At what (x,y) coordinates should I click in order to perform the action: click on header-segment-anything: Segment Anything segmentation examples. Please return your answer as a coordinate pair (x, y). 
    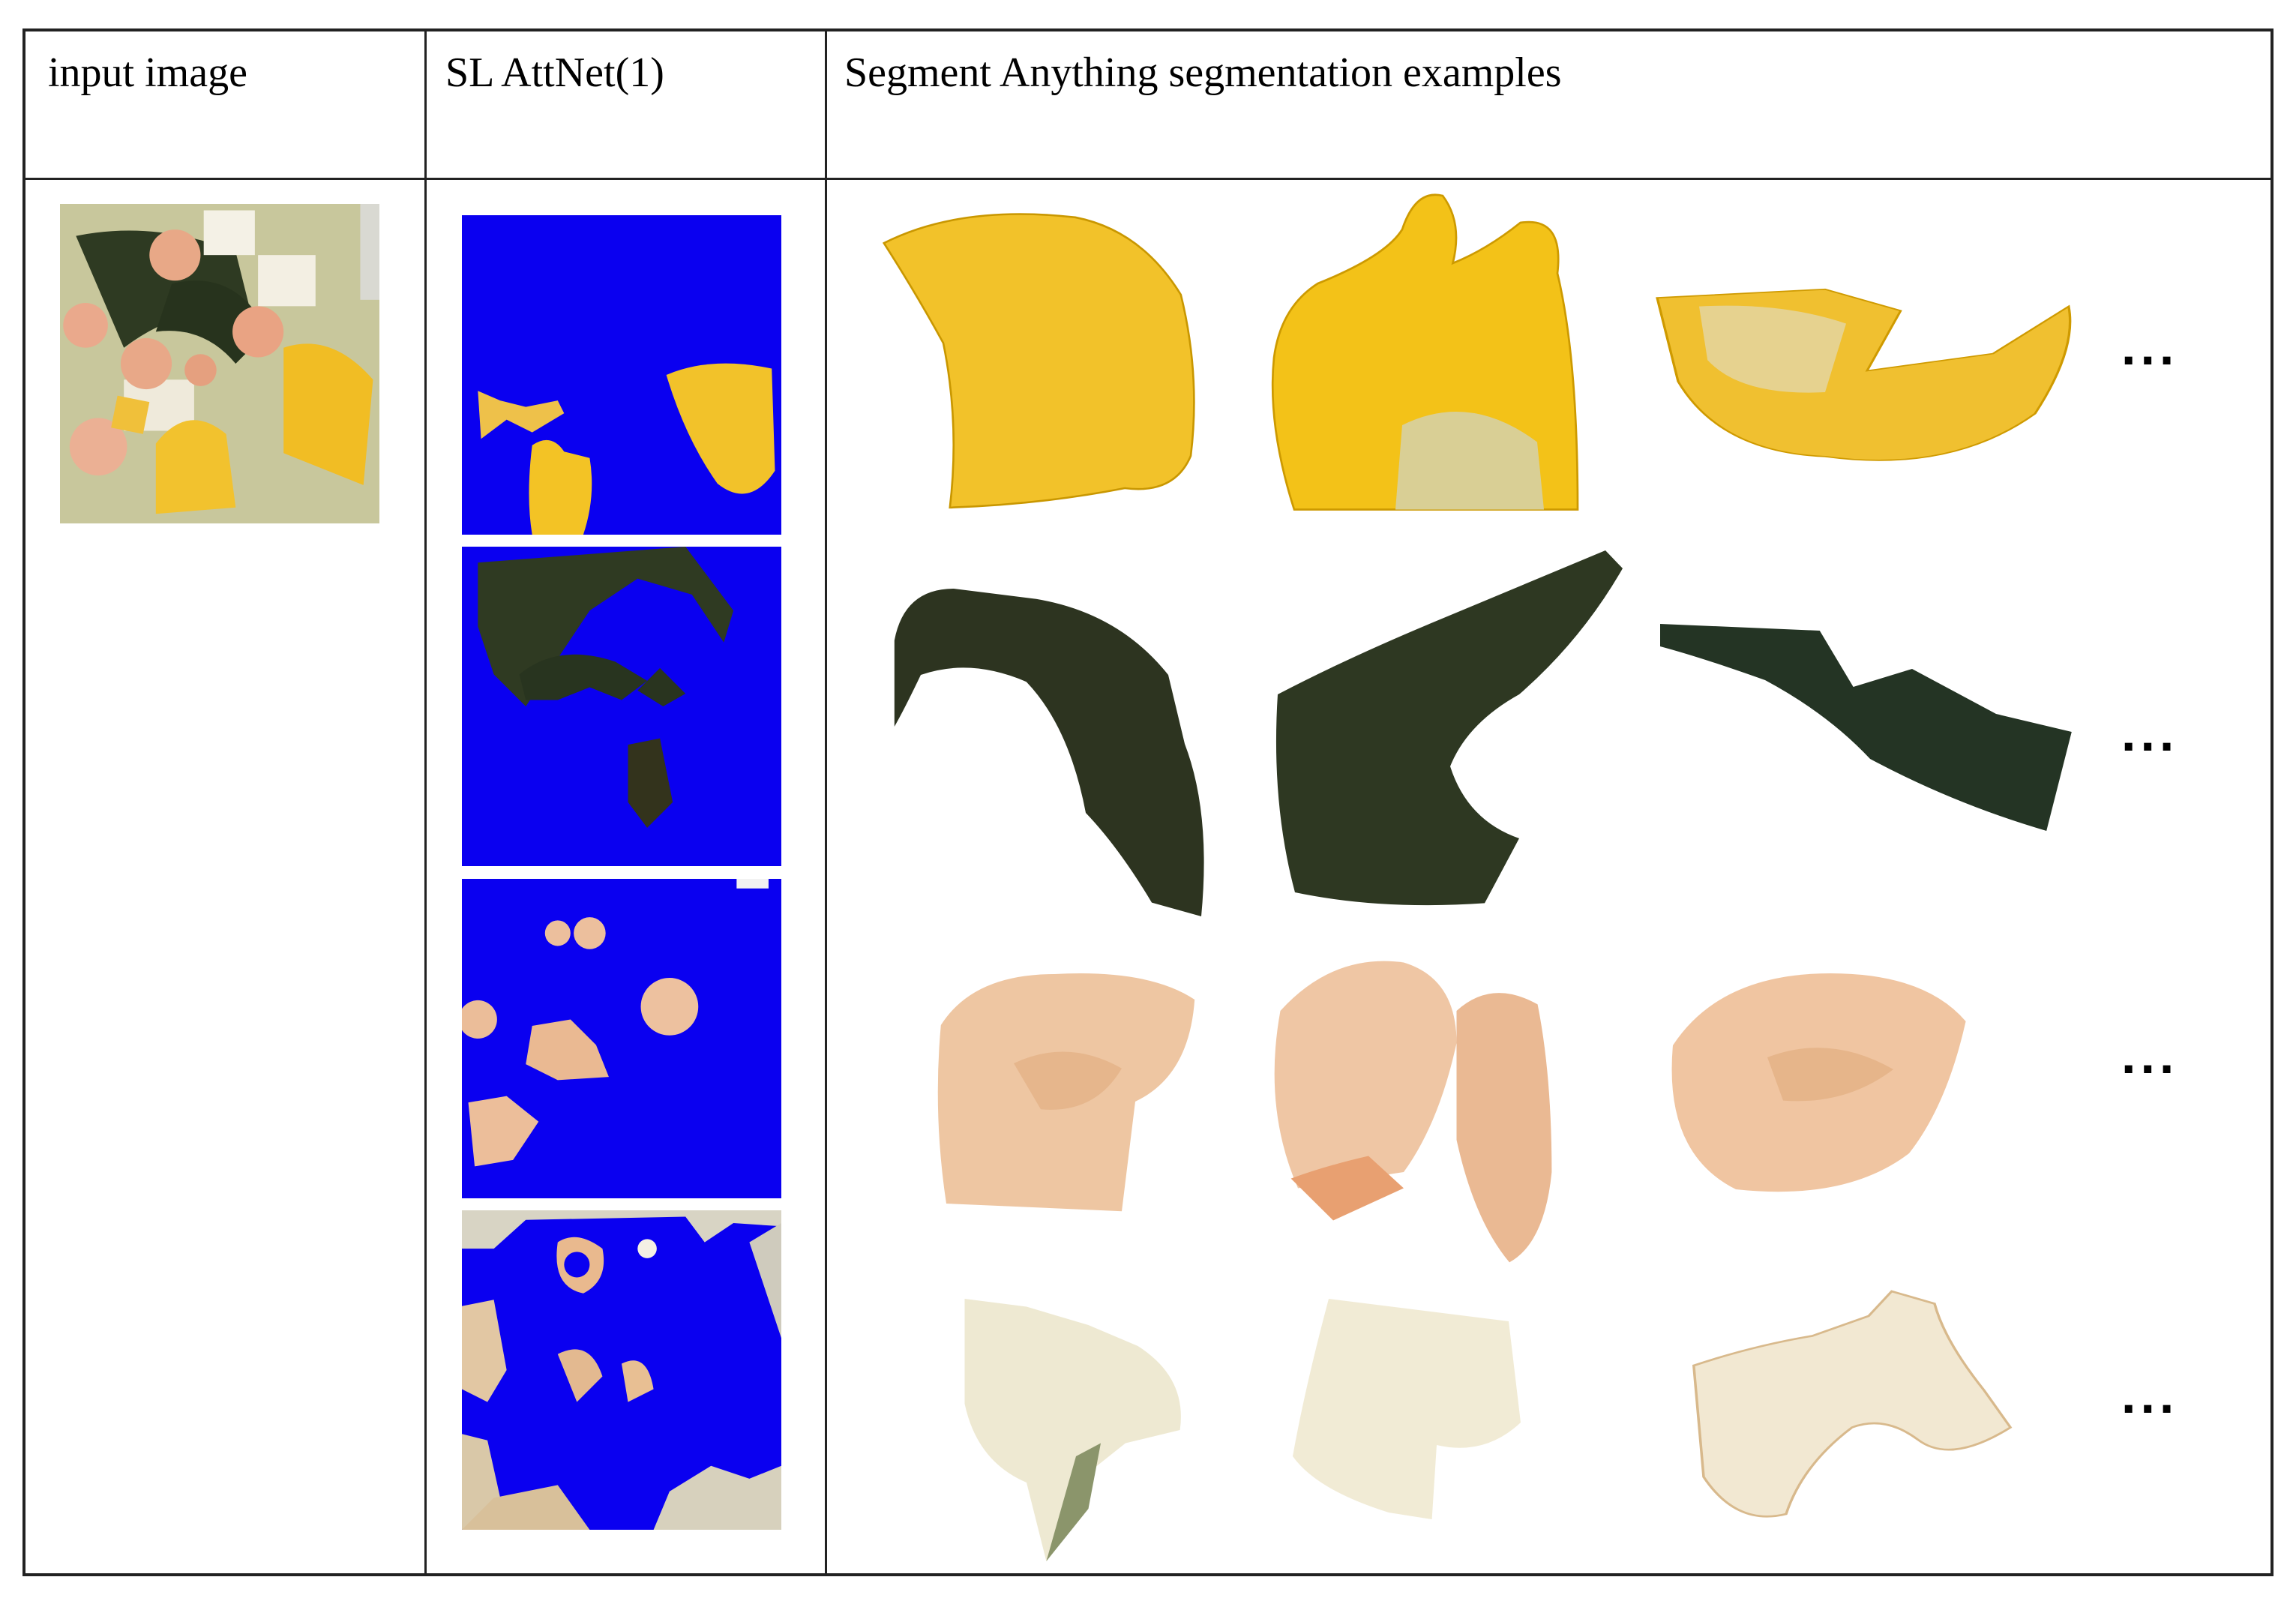
    Looking at the image, I should click on (1203, 72).